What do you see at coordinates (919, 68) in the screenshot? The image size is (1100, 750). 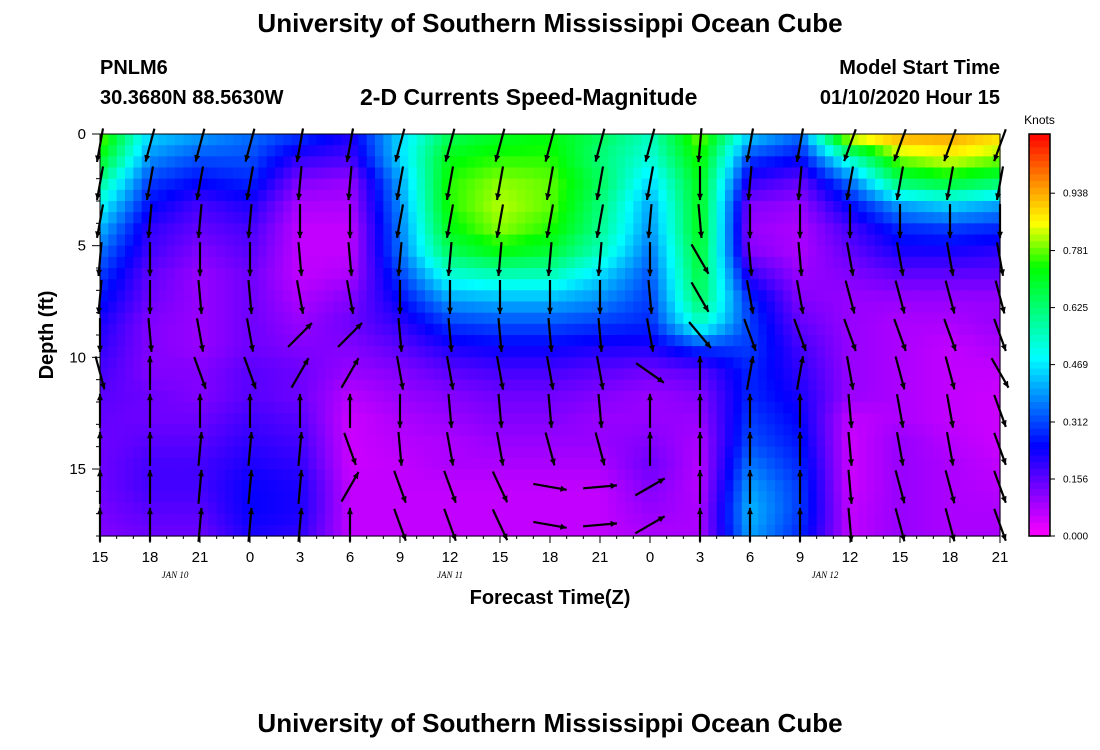 I see `model-start-label: Model Start Time` at bounding box center [919, 68].